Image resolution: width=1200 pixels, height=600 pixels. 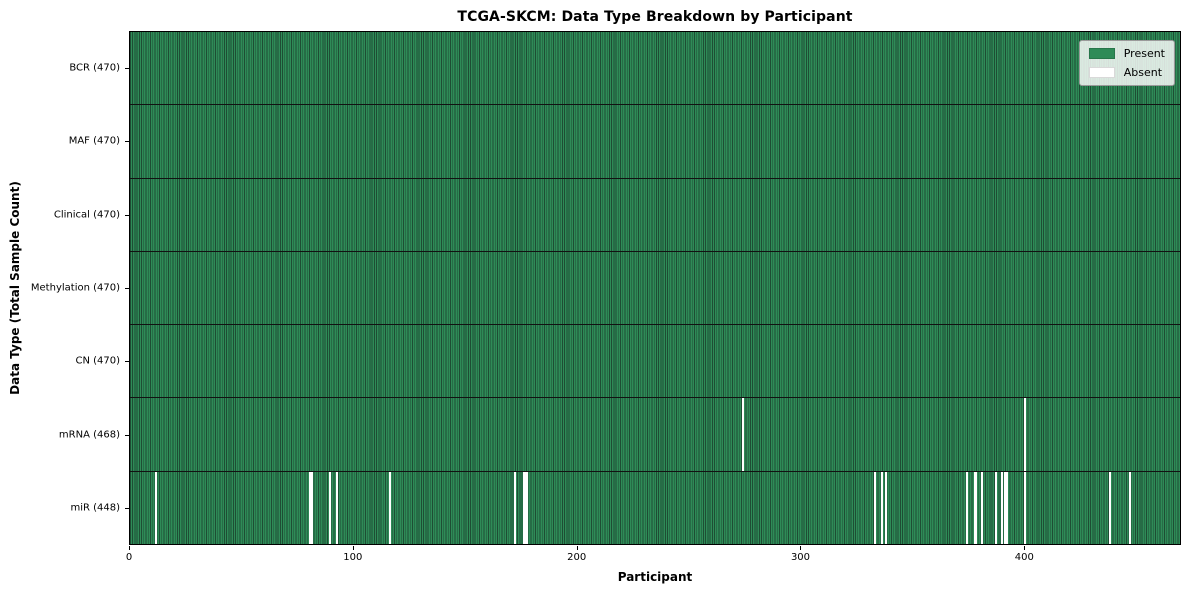 I want to click on y-tick-label-Methylation: Methylation (470), so click(x=75, y=288).